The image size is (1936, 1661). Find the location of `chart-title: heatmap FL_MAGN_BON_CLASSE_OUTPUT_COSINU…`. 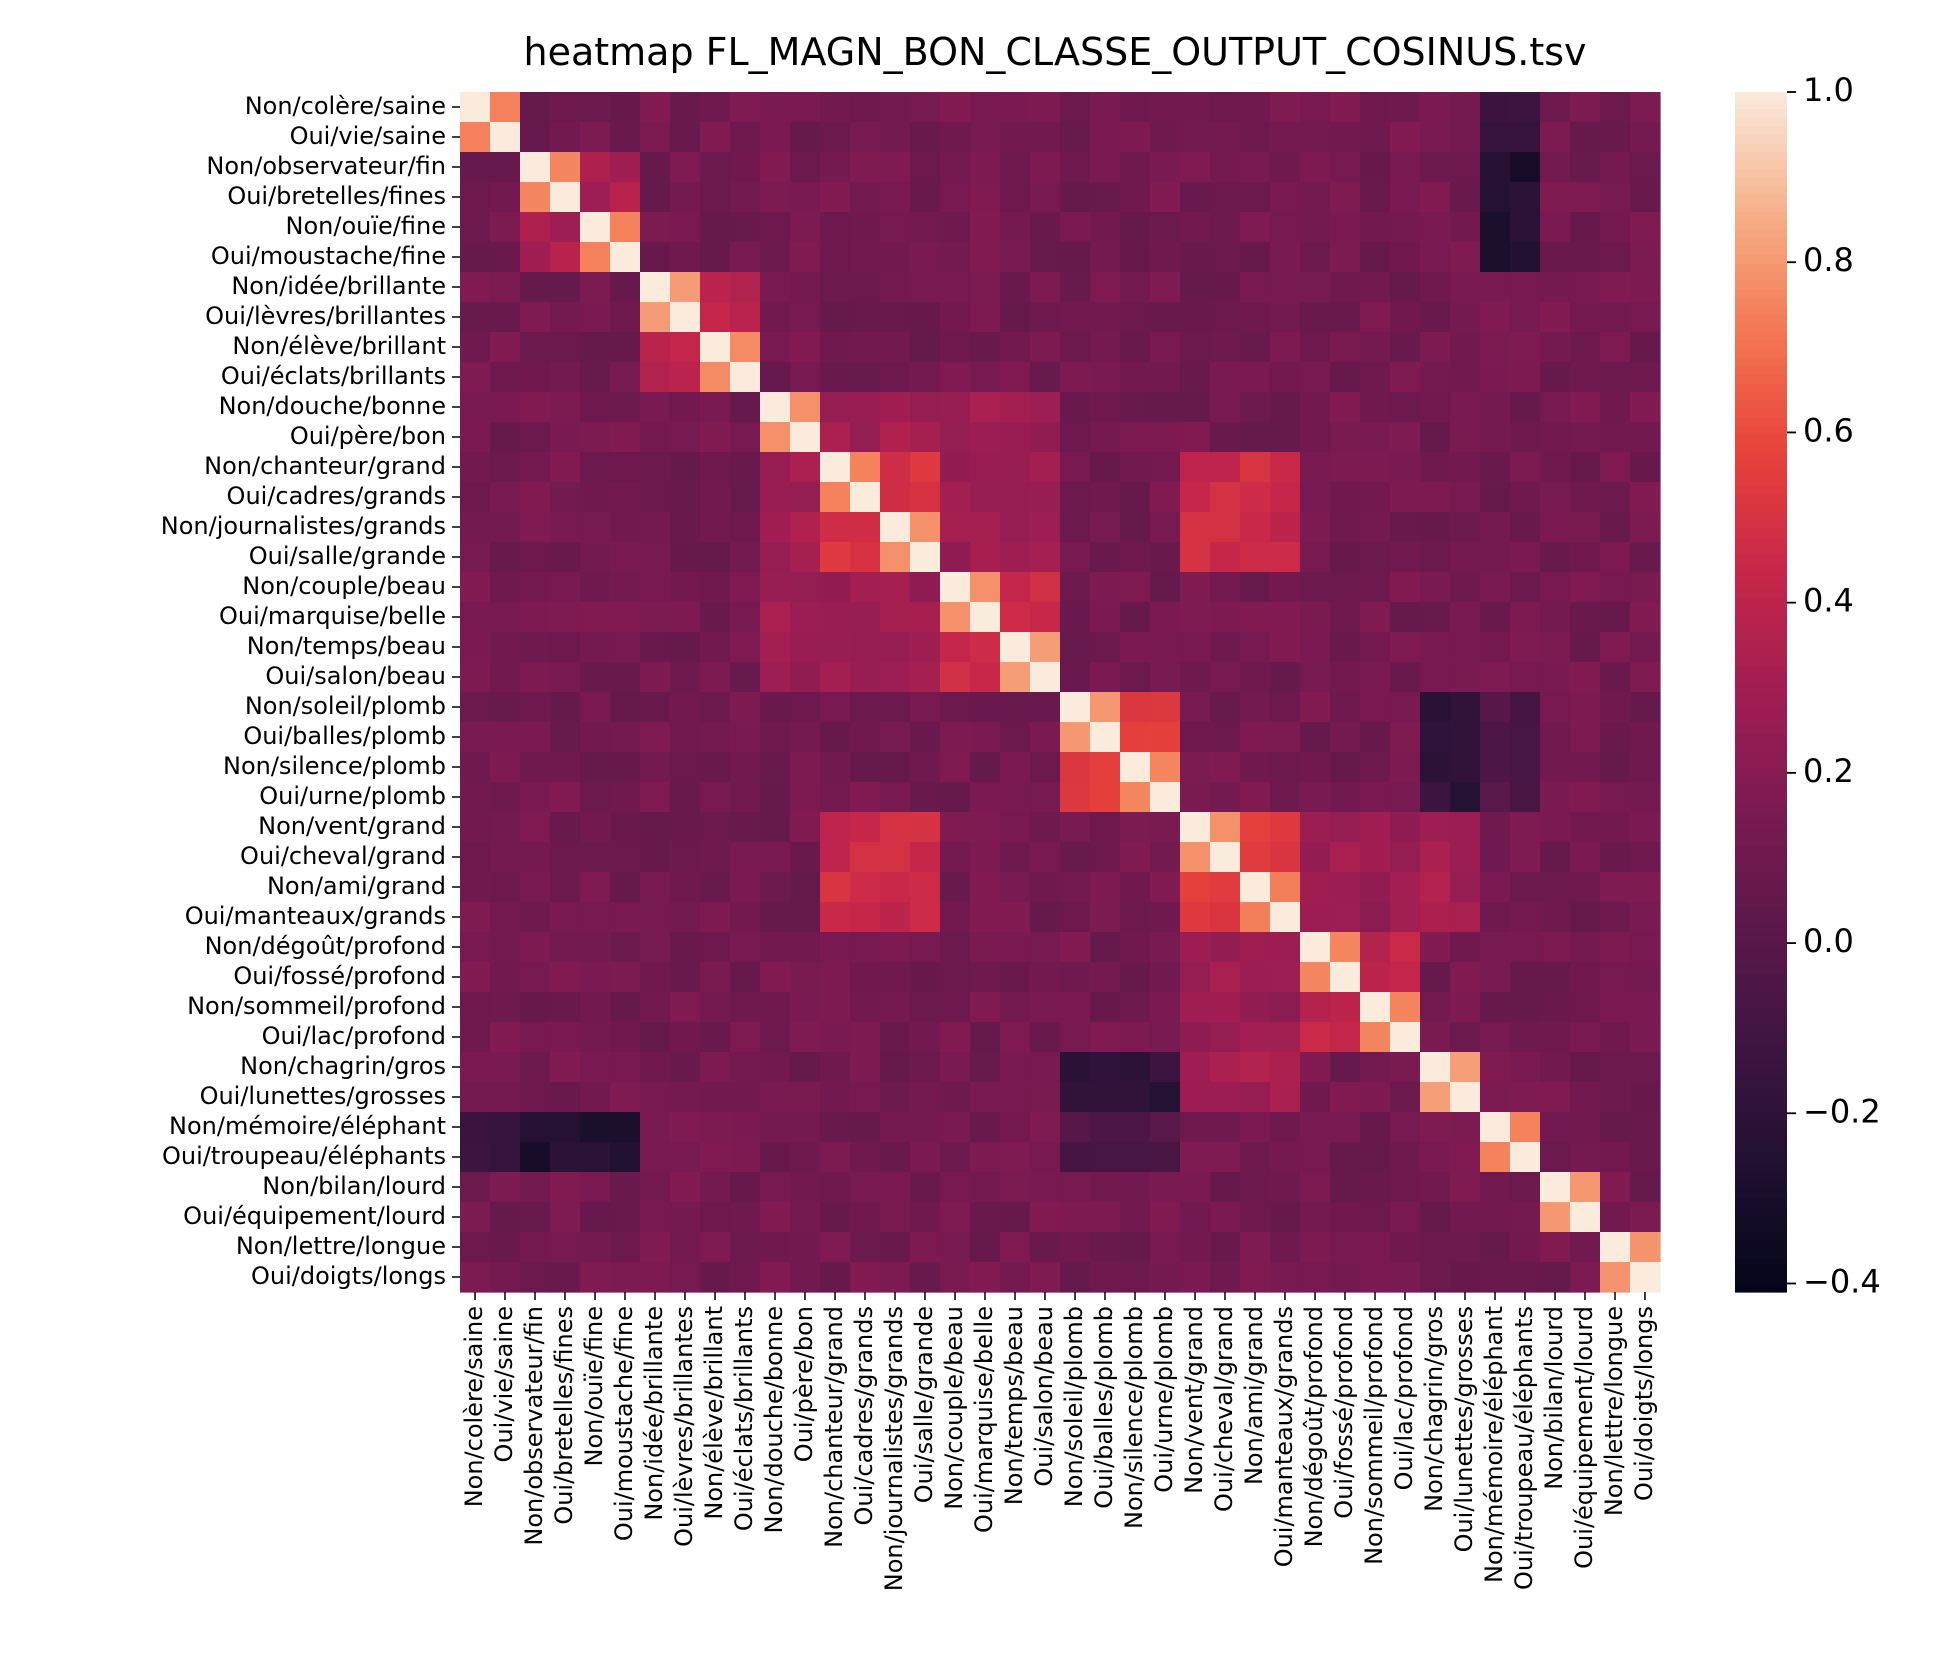

chart-title: heatmap FL_MAGN_BON_CLASSE_OUTPUT_COSINU… is located at coordinates (1055, 52).